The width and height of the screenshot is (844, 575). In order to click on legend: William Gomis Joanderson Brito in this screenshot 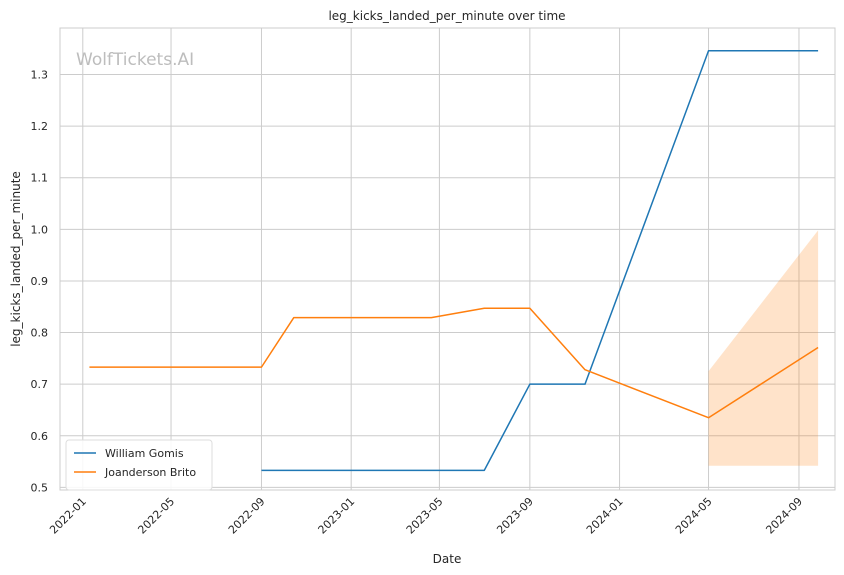, I will do `click(139, 465)`.